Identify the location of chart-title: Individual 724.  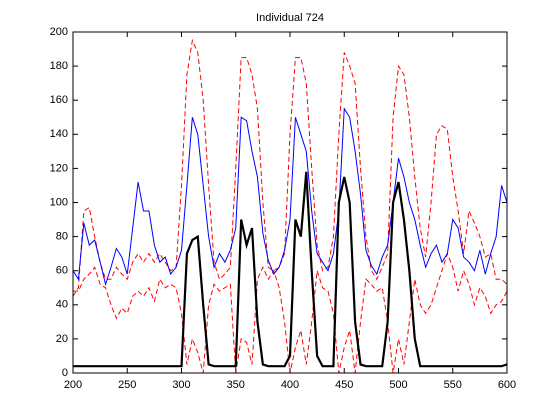
(290, 18).